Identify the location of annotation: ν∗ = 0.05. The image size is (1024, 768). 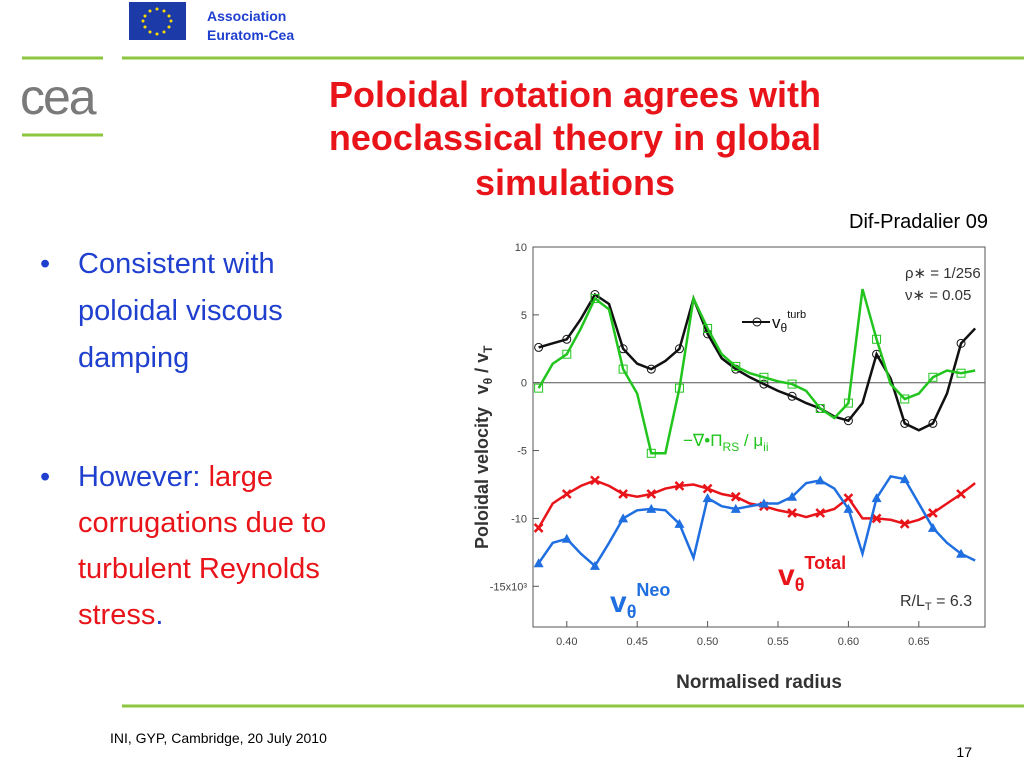
(938, 295).